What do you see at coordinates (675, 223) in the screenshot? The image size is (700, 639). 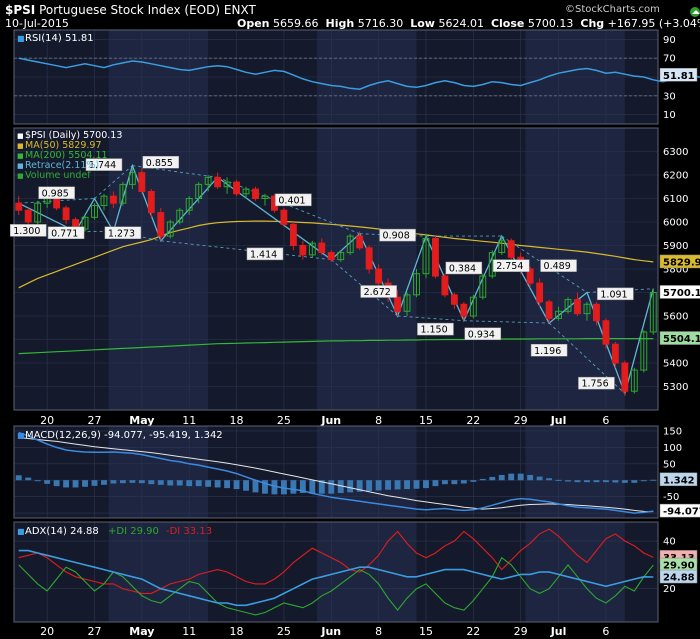 I see `price-tick-label: 6000` at bounding box center [675, 223].